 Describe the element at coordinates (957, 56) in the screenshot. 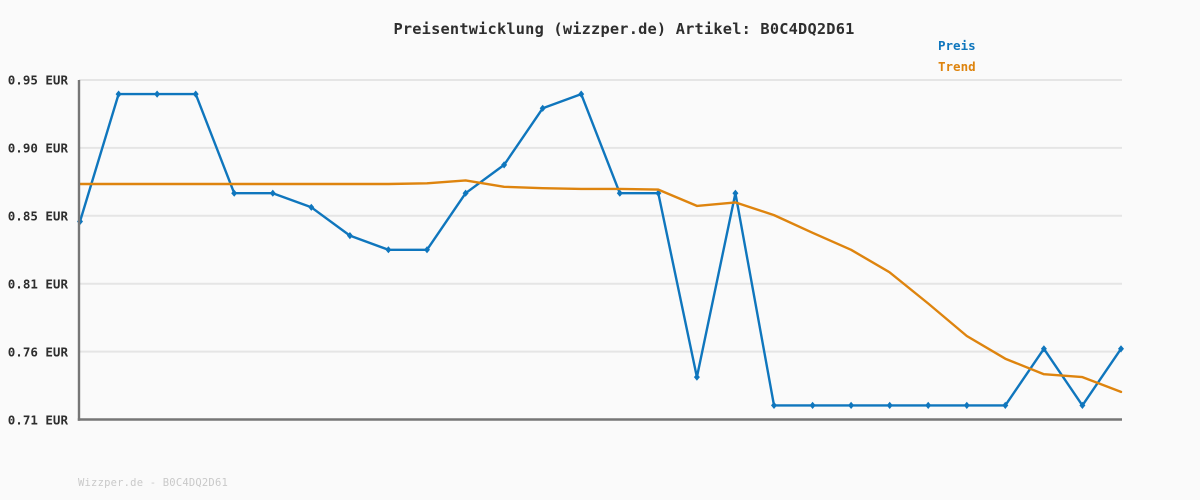

I see `chart-legend: Preis Trend` at that location.